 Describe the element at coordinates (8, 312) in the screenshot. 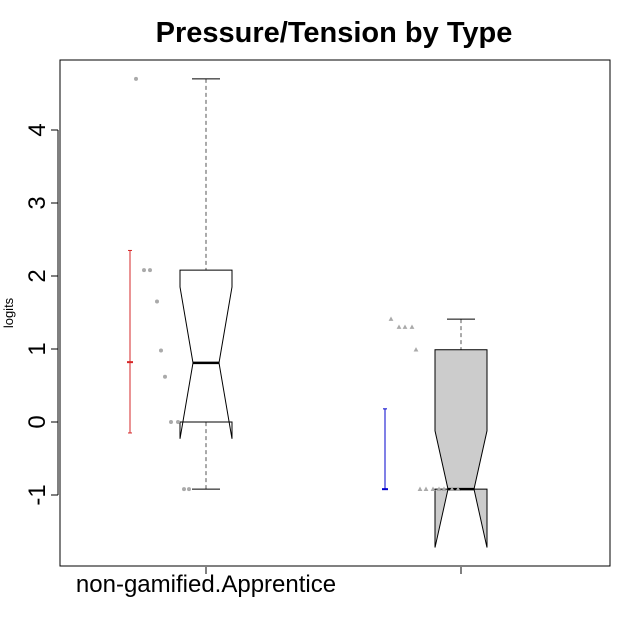

I see `y-axis-label: logits` at that location.